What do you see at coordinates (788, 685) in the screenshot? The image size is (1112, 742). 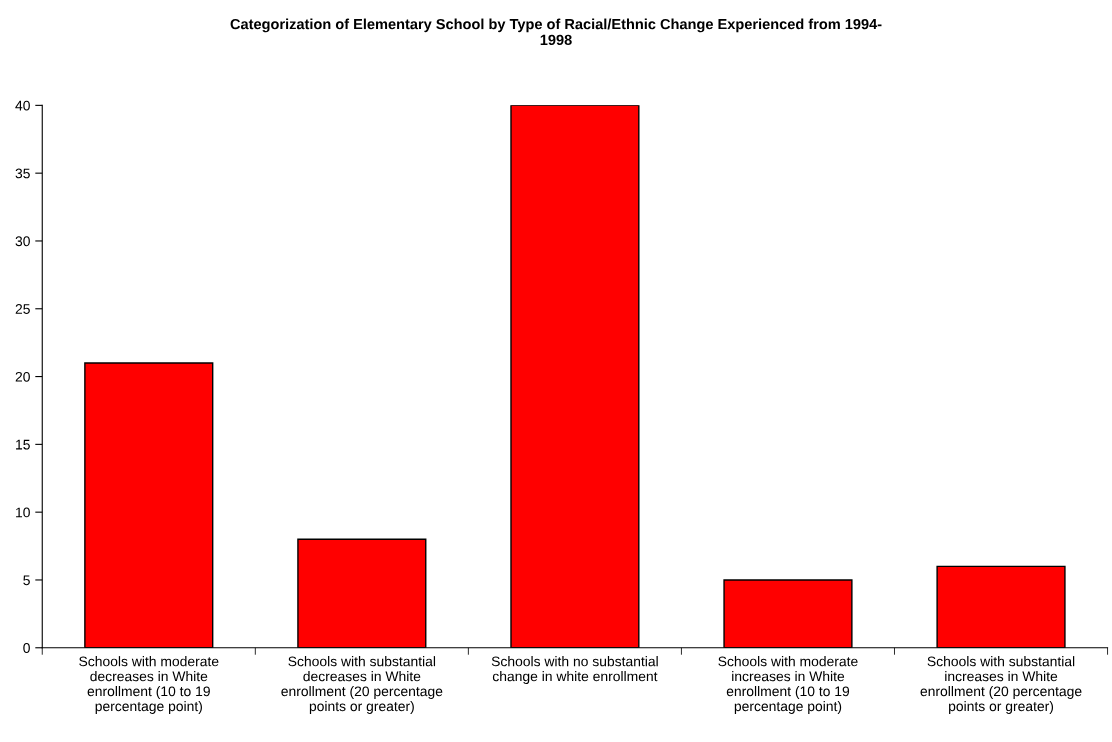 I see `x-tick-label: Schools with moderate increases in White enrollment (10 to 19 percentage point)` at bounding box center [788, 685].